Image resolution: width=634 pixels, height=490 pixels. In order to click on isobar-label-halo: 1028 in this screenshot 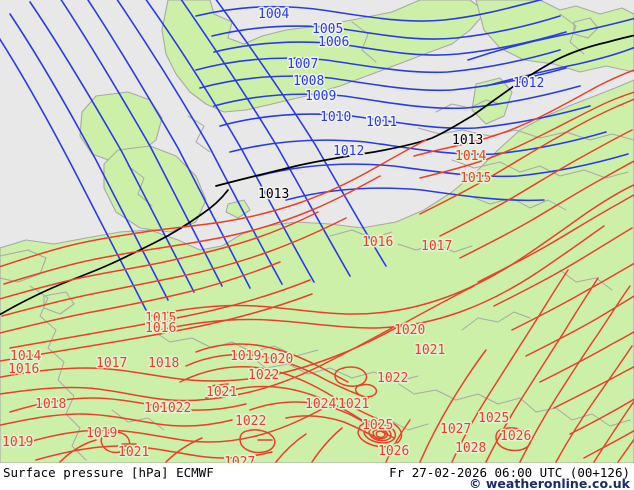, I will do `click(470, 448)`.